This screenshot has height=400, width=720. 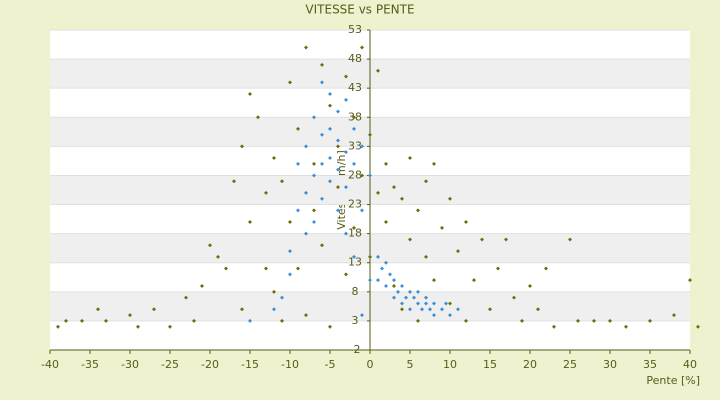 What do you see at coordinates (290, 364) in the screenshot?
I see `x-tick-label: -10` at bounding box center [290, 364].